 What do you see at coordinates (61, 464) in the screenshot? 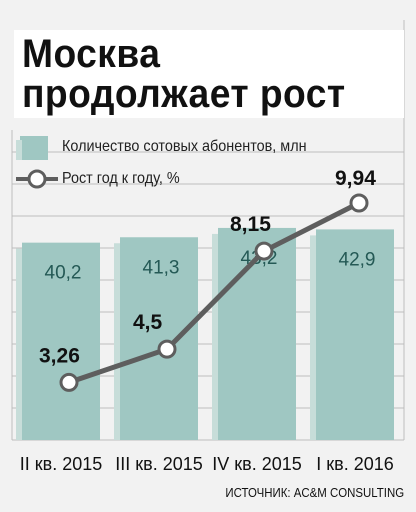
I see `category-label: II кв. 2015` at bounding box center [61, 464].